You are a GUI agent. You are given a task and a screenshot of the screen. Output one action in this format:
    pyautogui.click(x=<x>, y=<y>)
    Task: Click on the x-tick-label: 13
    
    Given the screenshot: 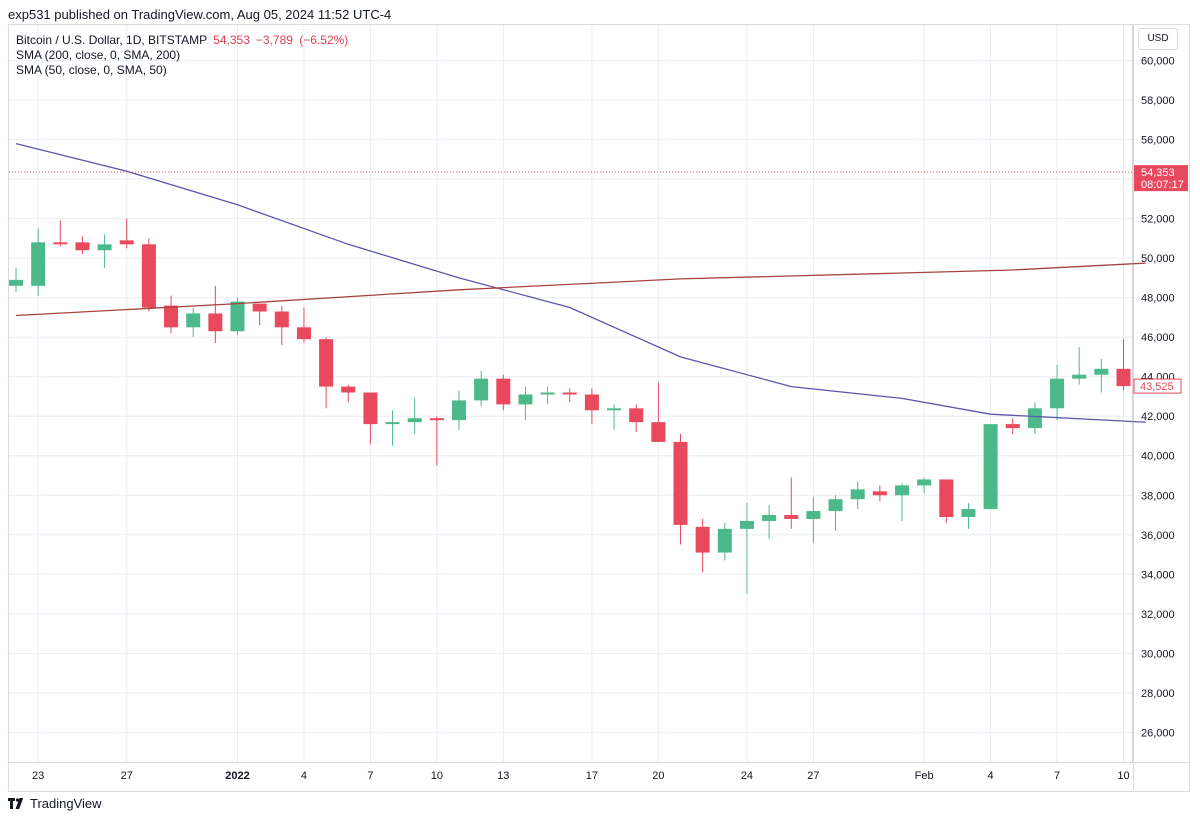 What is the action you would take?
    pyautogui.click(x=503, y=776)
    